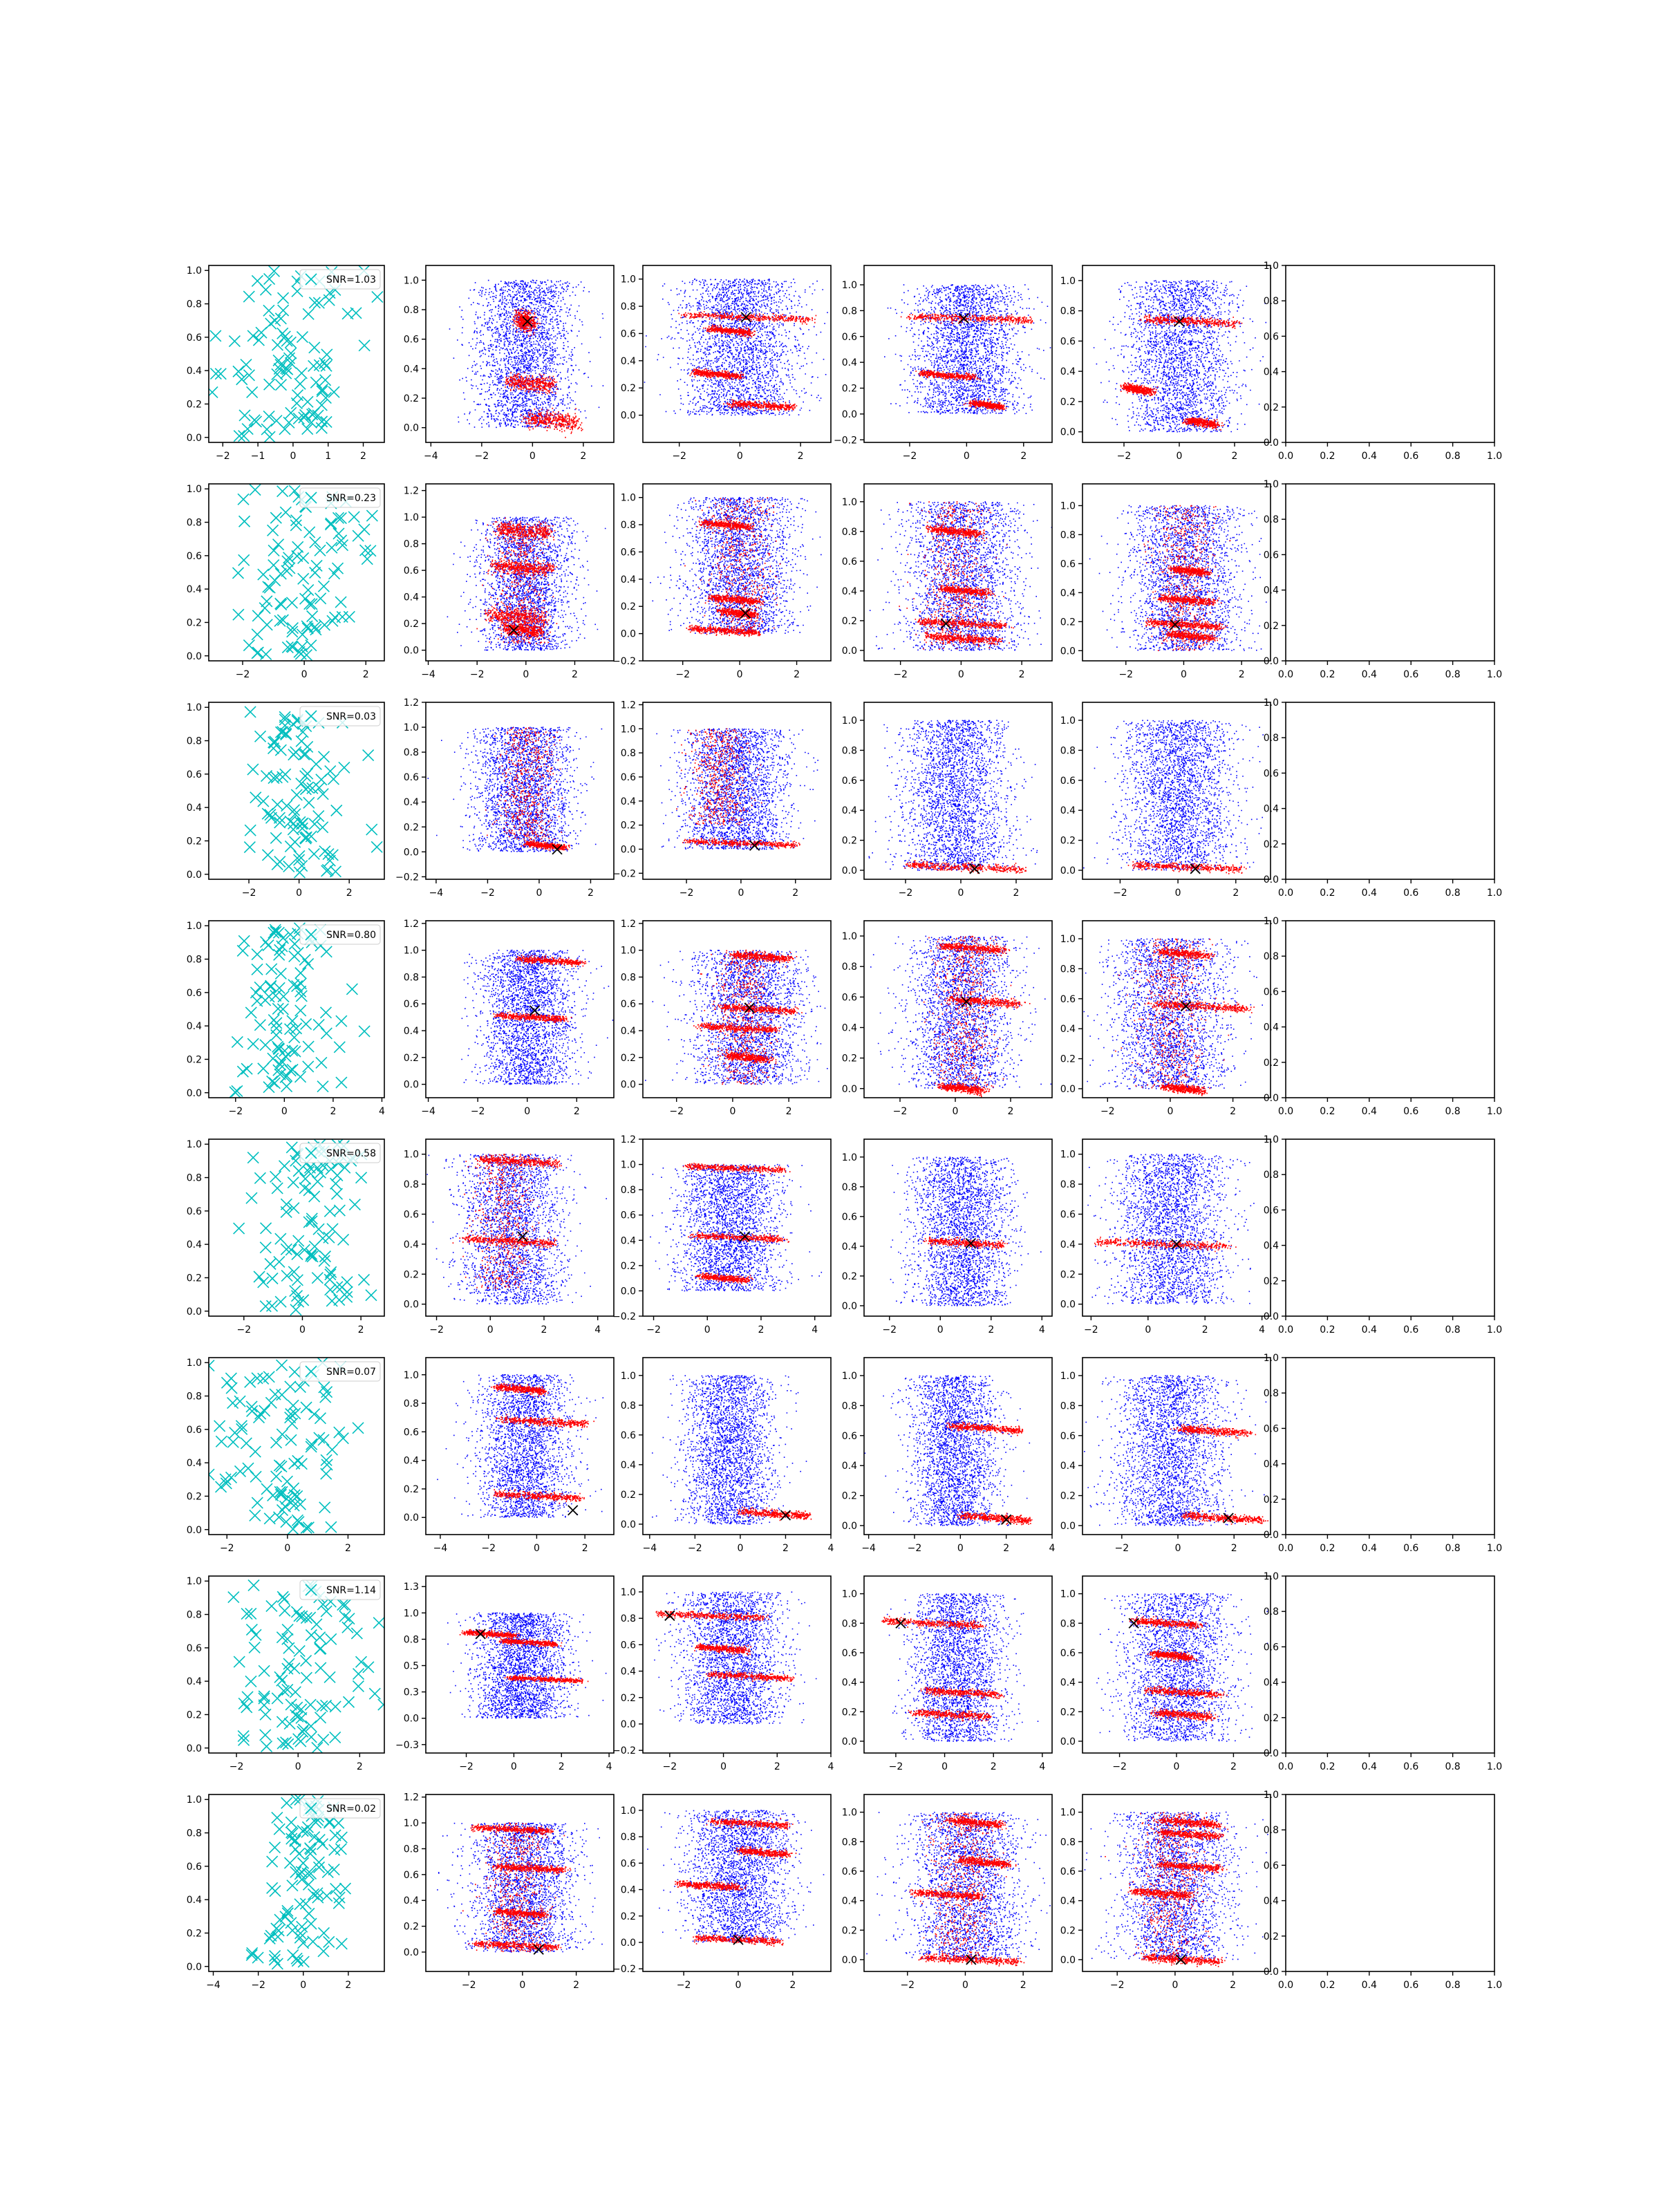  What do you see at coordinates (1410, 674) in the screenshot?
I see `row-1-empty-panel-xtick-label-3: 0.6` at bounding box center [1410, 674].